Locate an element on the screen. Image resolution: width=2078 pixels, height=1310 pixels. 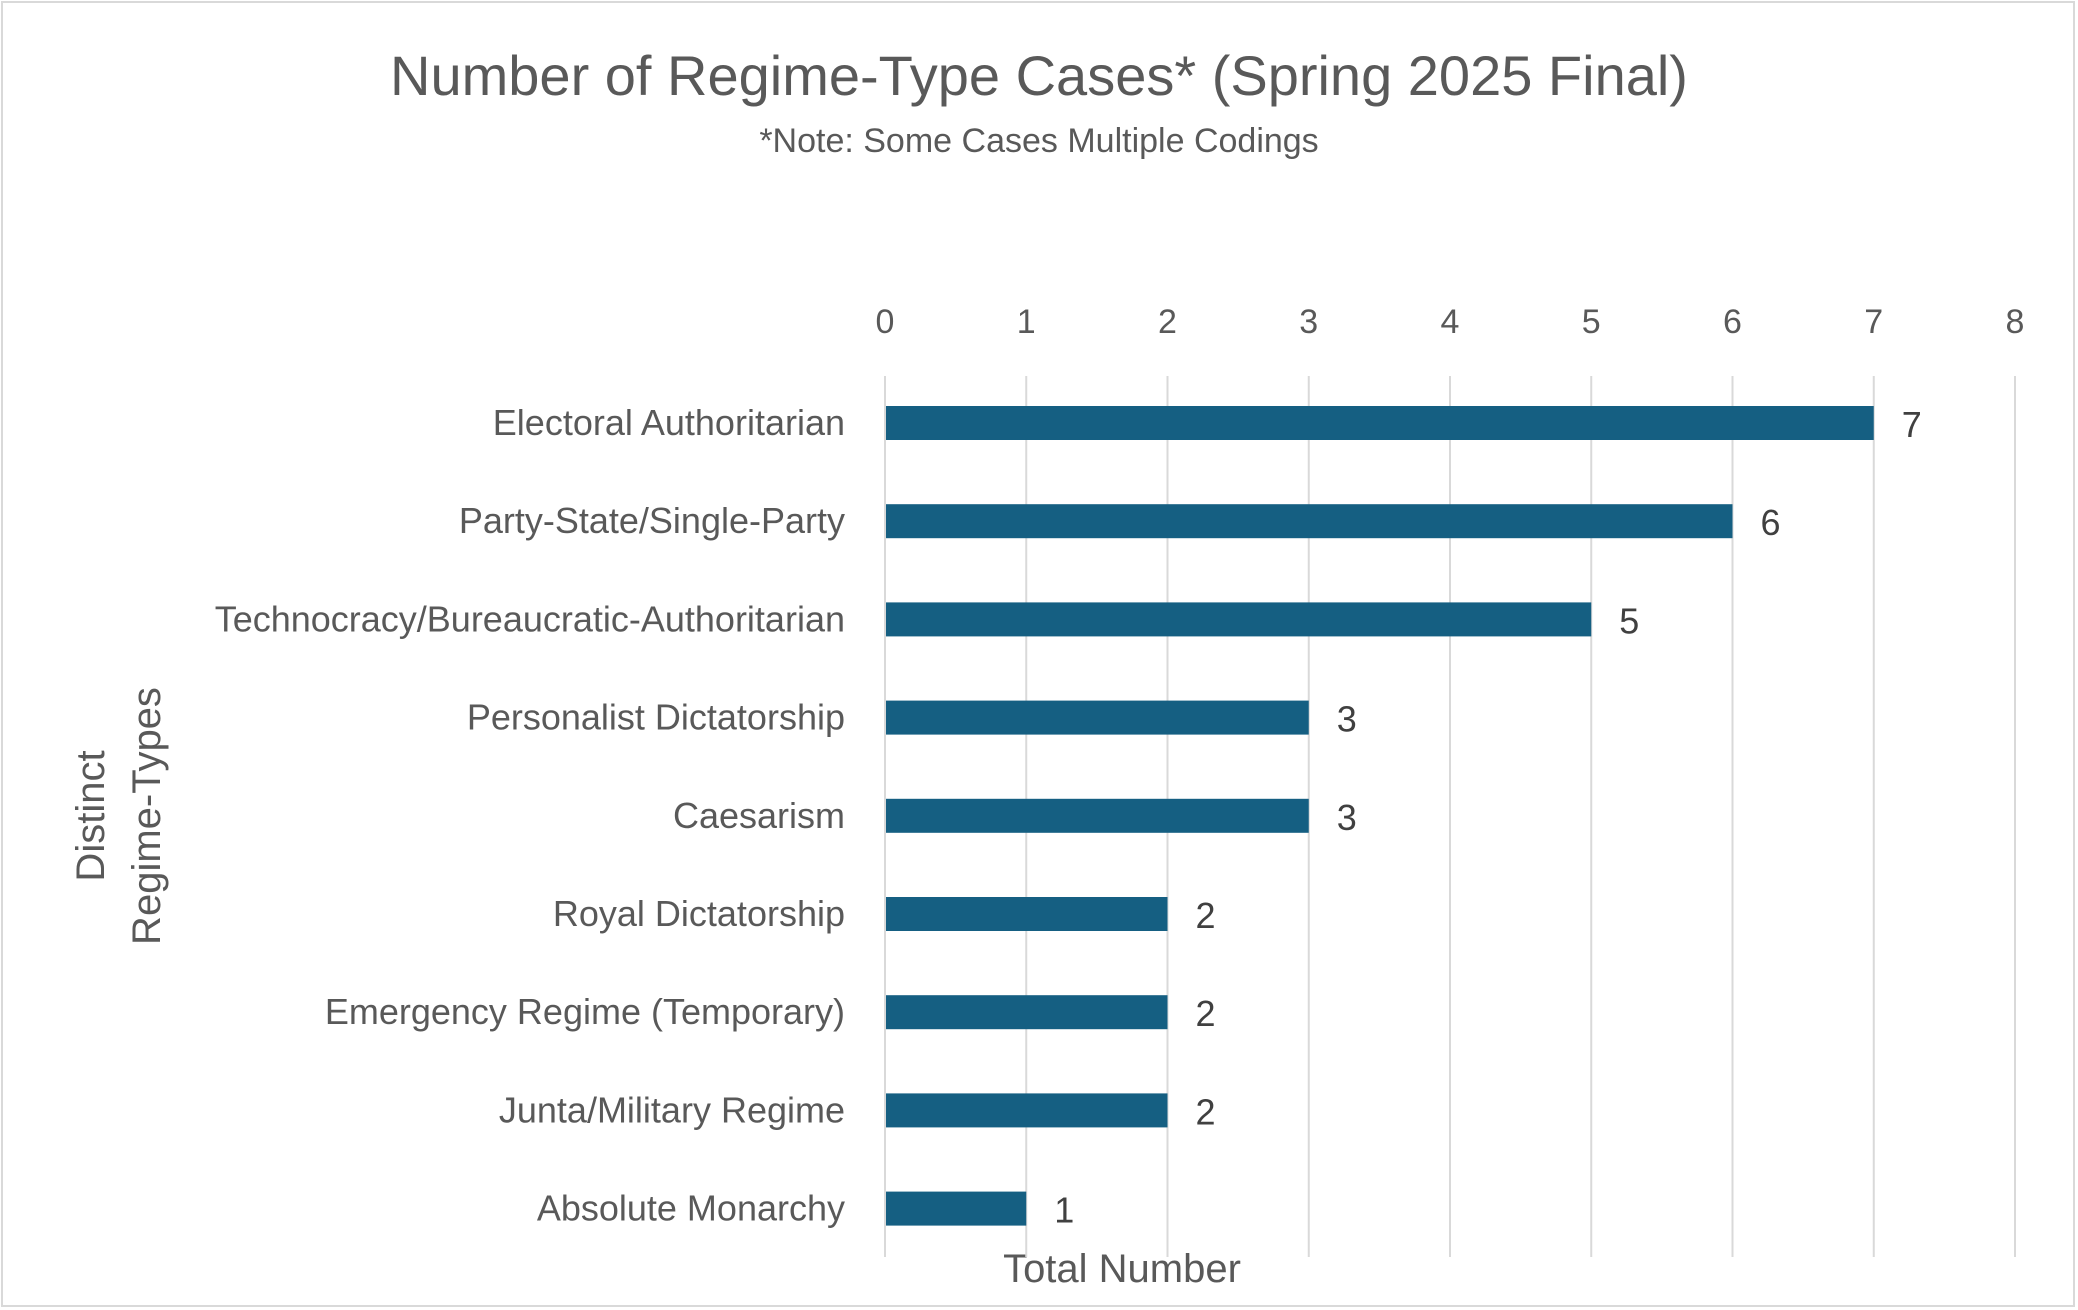
data-label: 6 is located at coordinates (1771, 522).